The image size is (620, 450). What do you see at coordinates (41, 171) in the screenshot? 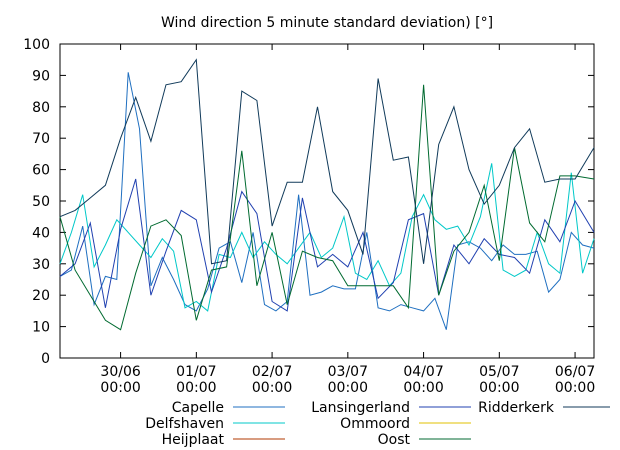
I see `y-tick-label: 60` at bounding box center [41, 171].